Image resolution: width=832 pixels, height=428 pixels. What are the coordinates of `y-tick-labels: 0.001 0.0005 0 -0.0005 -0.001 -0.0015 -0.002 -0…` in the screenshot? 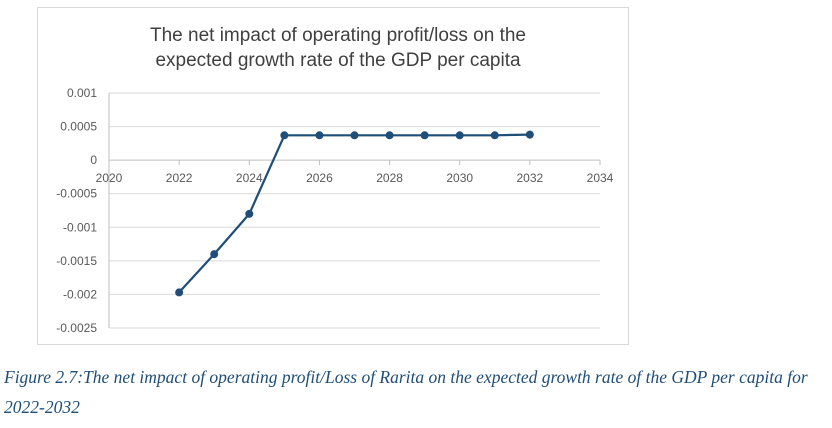 It's located at (76, 210).